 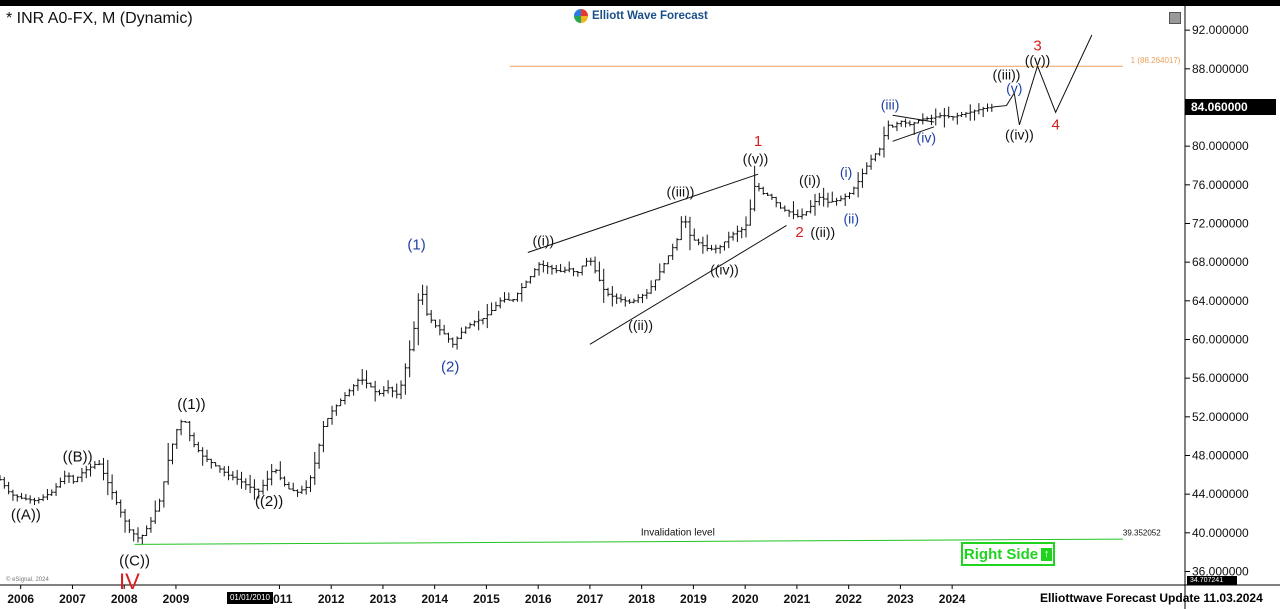 I want to click on y-tick-label: 88.000000, so click(x=1220, y=69).